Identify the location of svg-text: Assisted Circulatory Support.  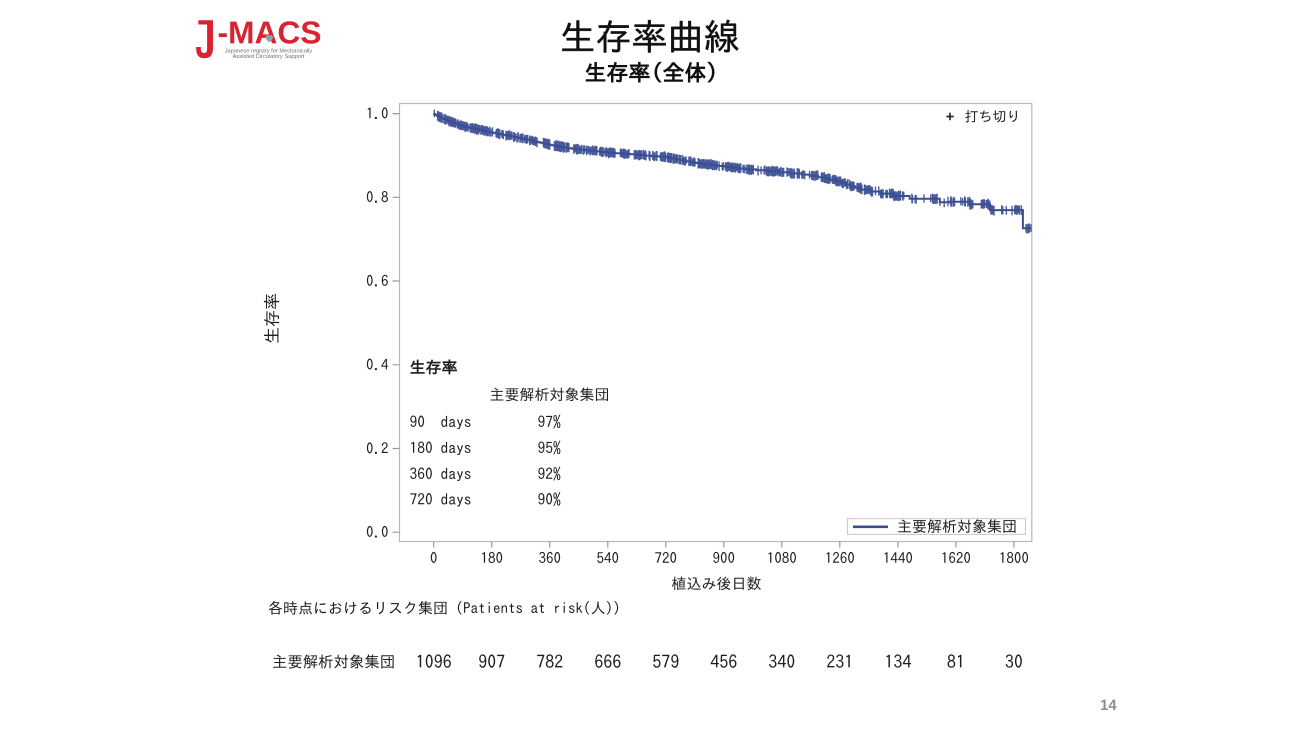
(269, 57).